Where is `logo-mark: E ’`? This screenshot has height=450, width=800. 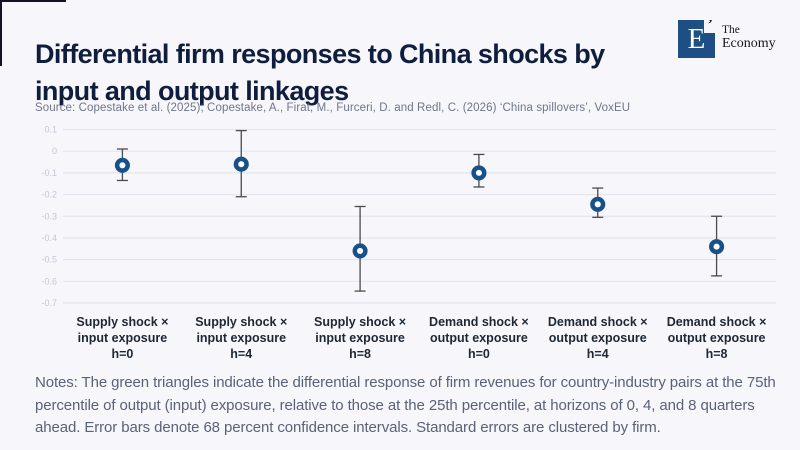
logo-mark: E ’ is located at coordinates (696, 39).